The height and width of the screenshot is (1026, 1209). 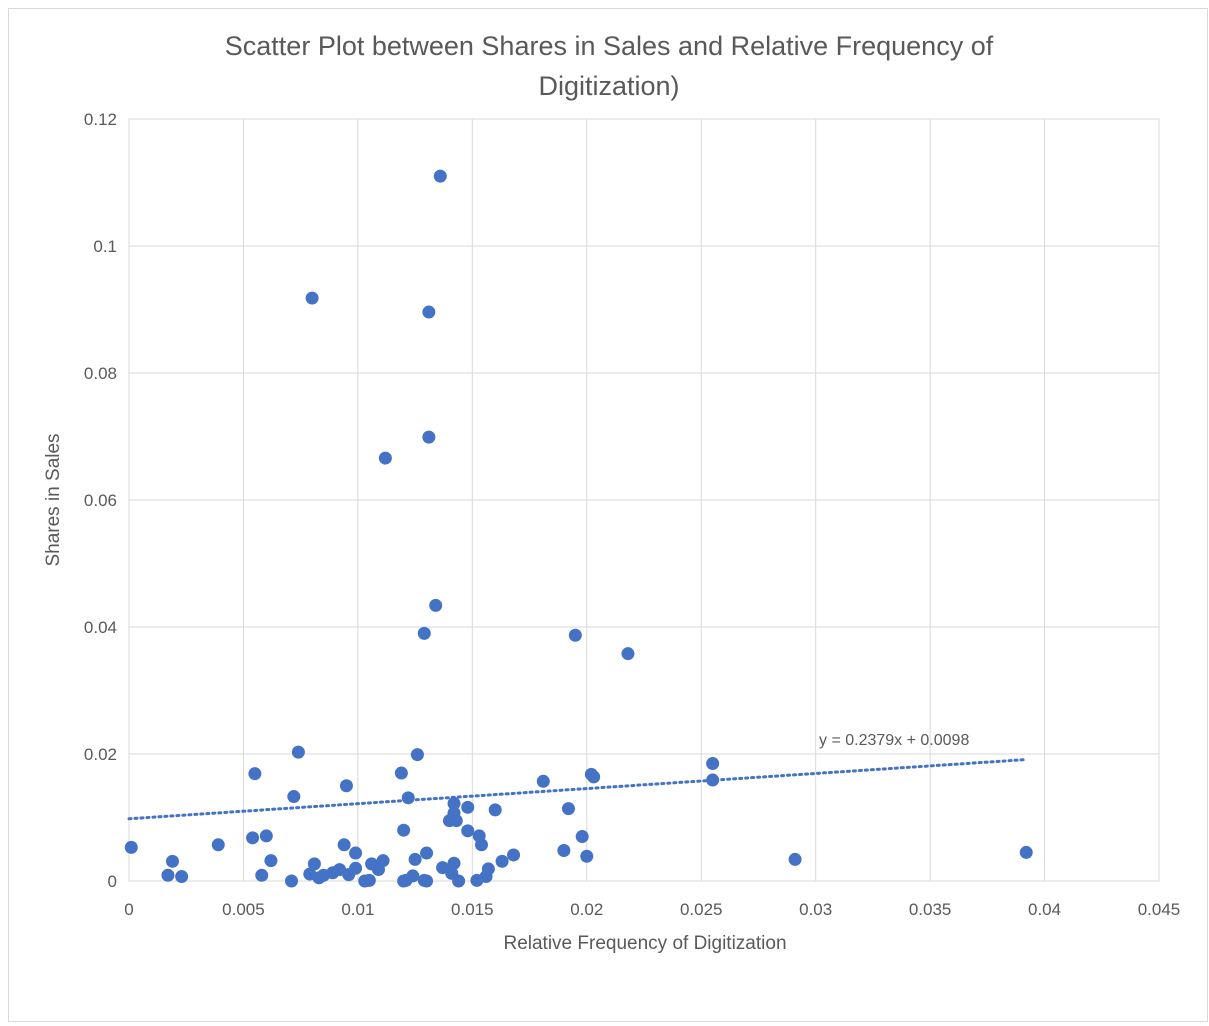 I want to click on y-tick-label: 0.06, so click(x=100, y=500).